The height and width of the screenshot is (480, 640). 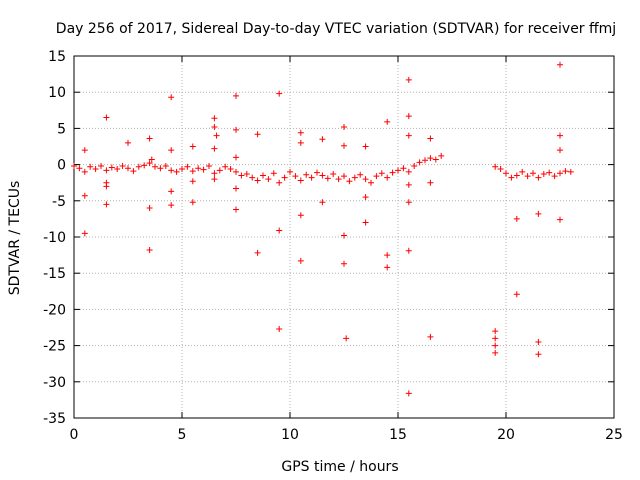 I want to click on x-tick-label: 20, so click(x=506, y=435).